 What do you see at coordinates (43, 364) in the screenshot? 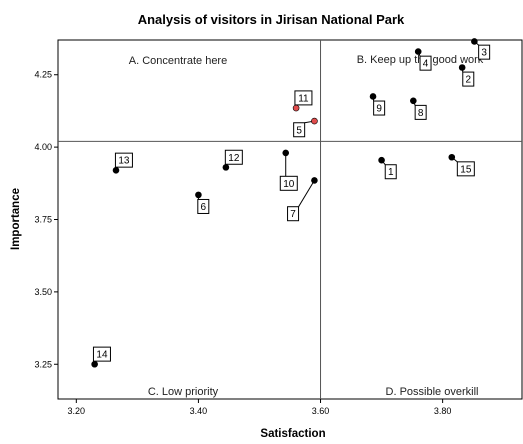
I see `y-tick-label: 3.25` at bounding box center [43, 364].